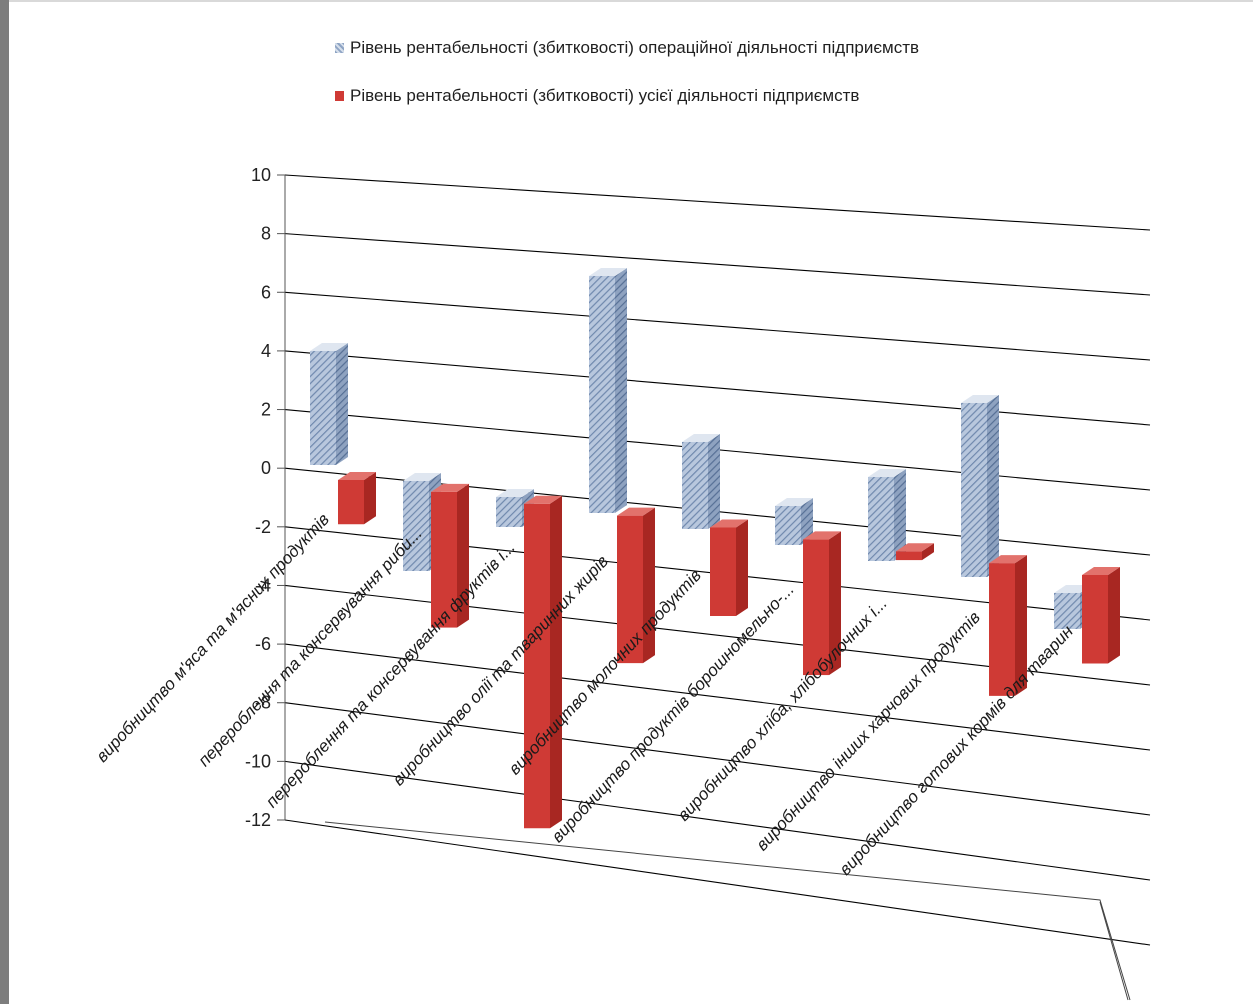 This screenshot has height=1004, width=1253. I want to click on tick-label: -8, so click(263, 703).